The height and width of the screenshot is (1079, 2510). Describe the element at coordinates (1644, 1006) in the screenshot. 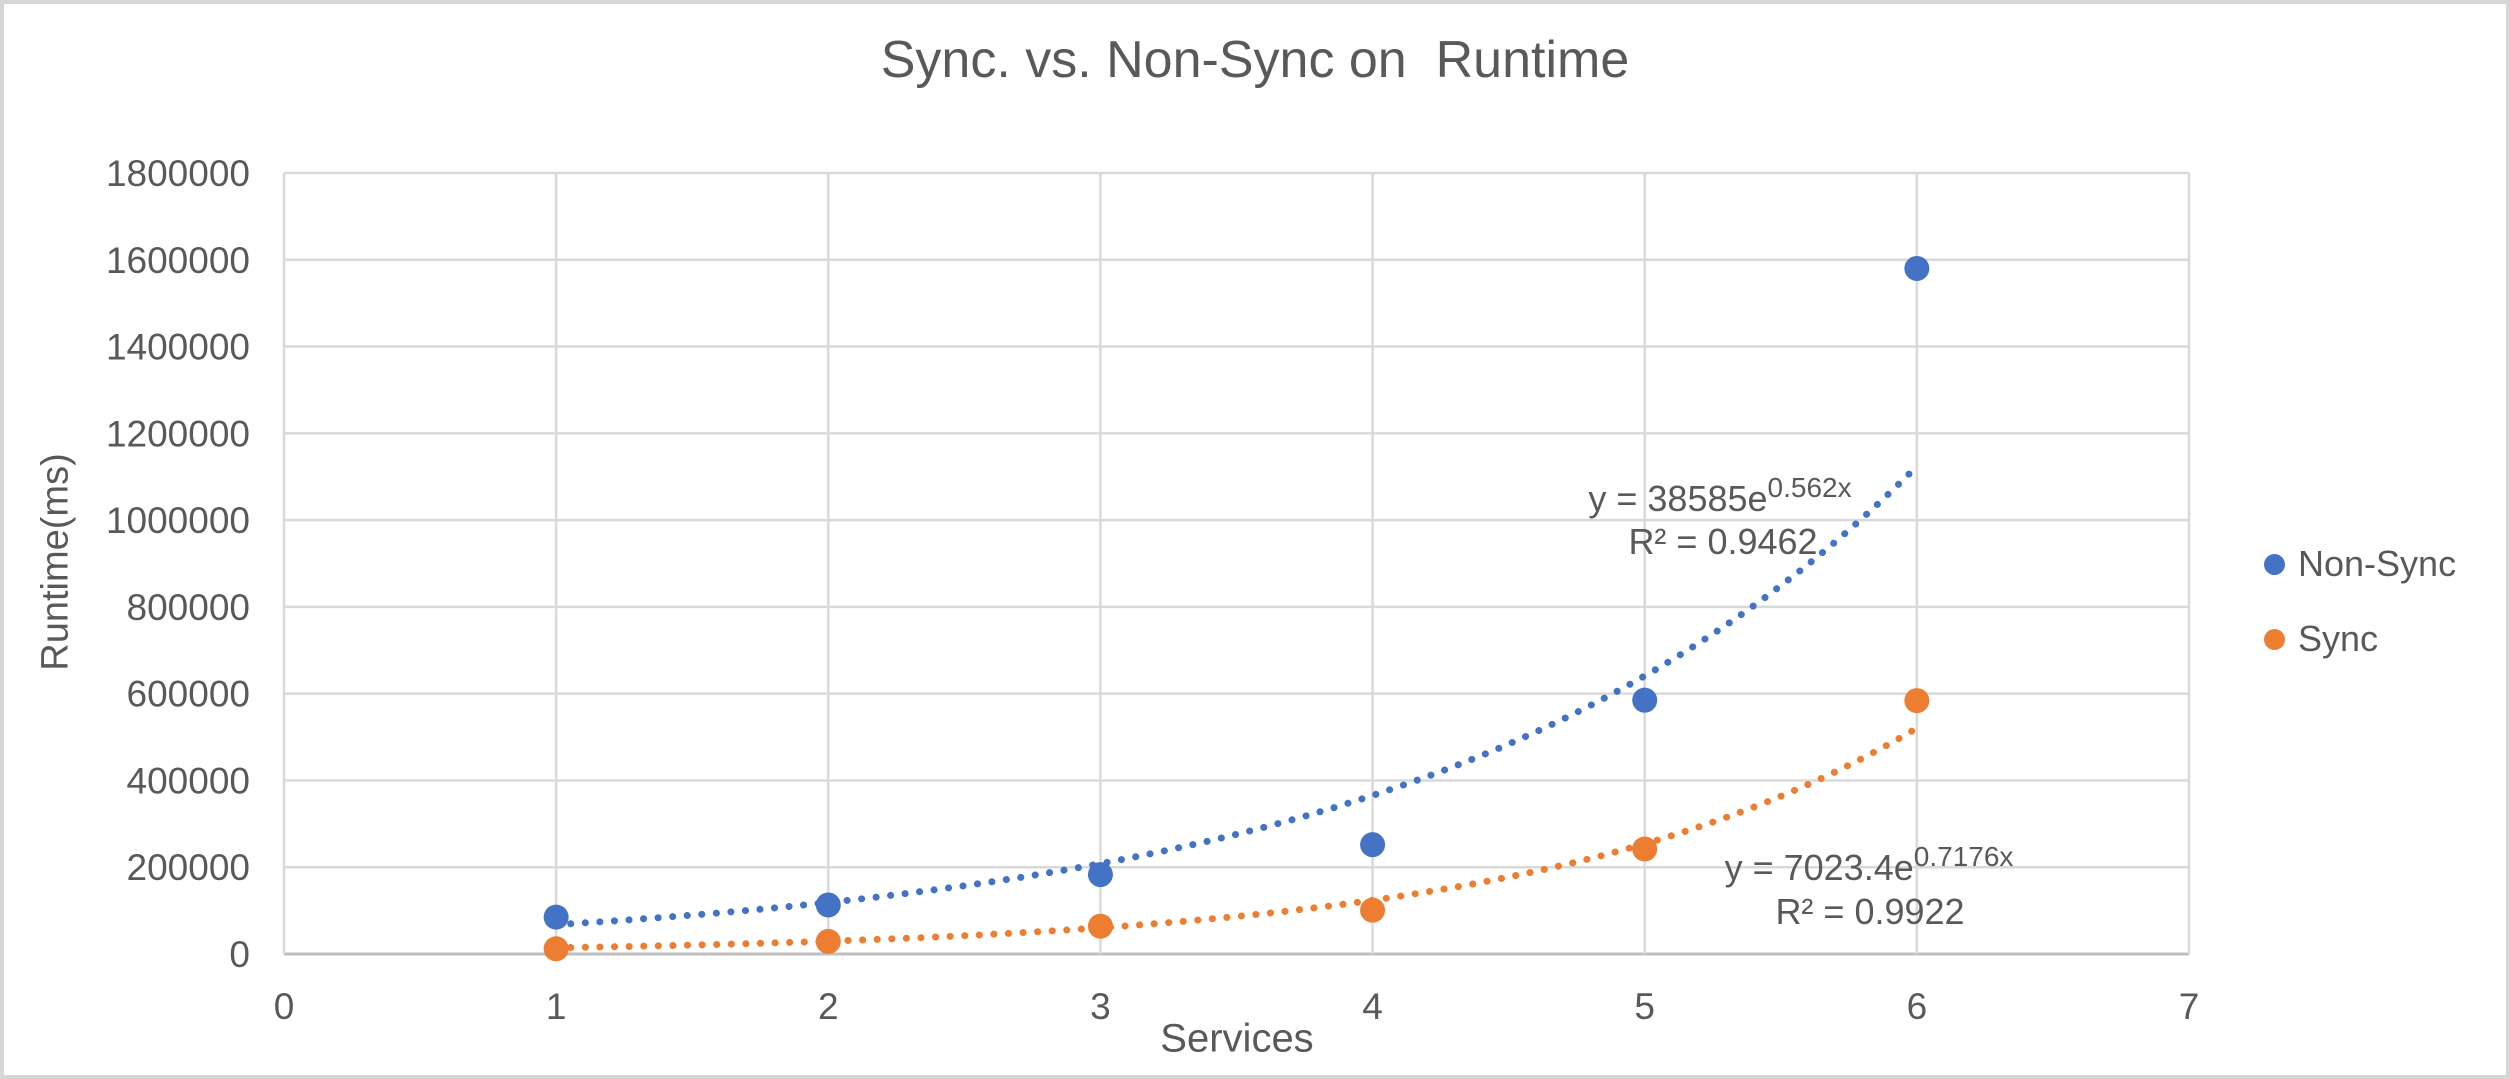

I see `x-tick-label: 5` at that location.